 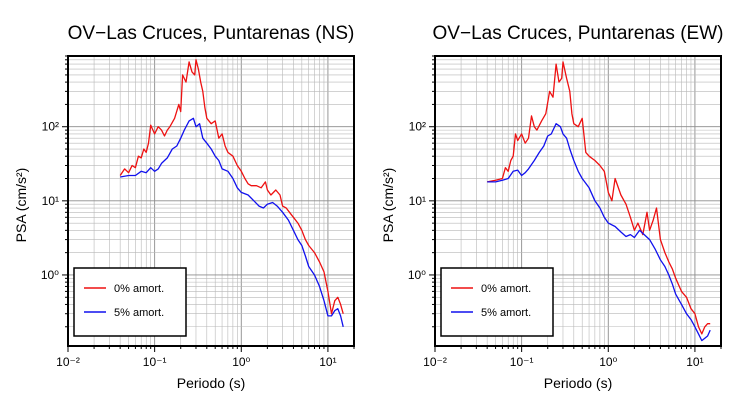 I want to click on ew-y-tick-label: 10², so click(x=417, y=127).